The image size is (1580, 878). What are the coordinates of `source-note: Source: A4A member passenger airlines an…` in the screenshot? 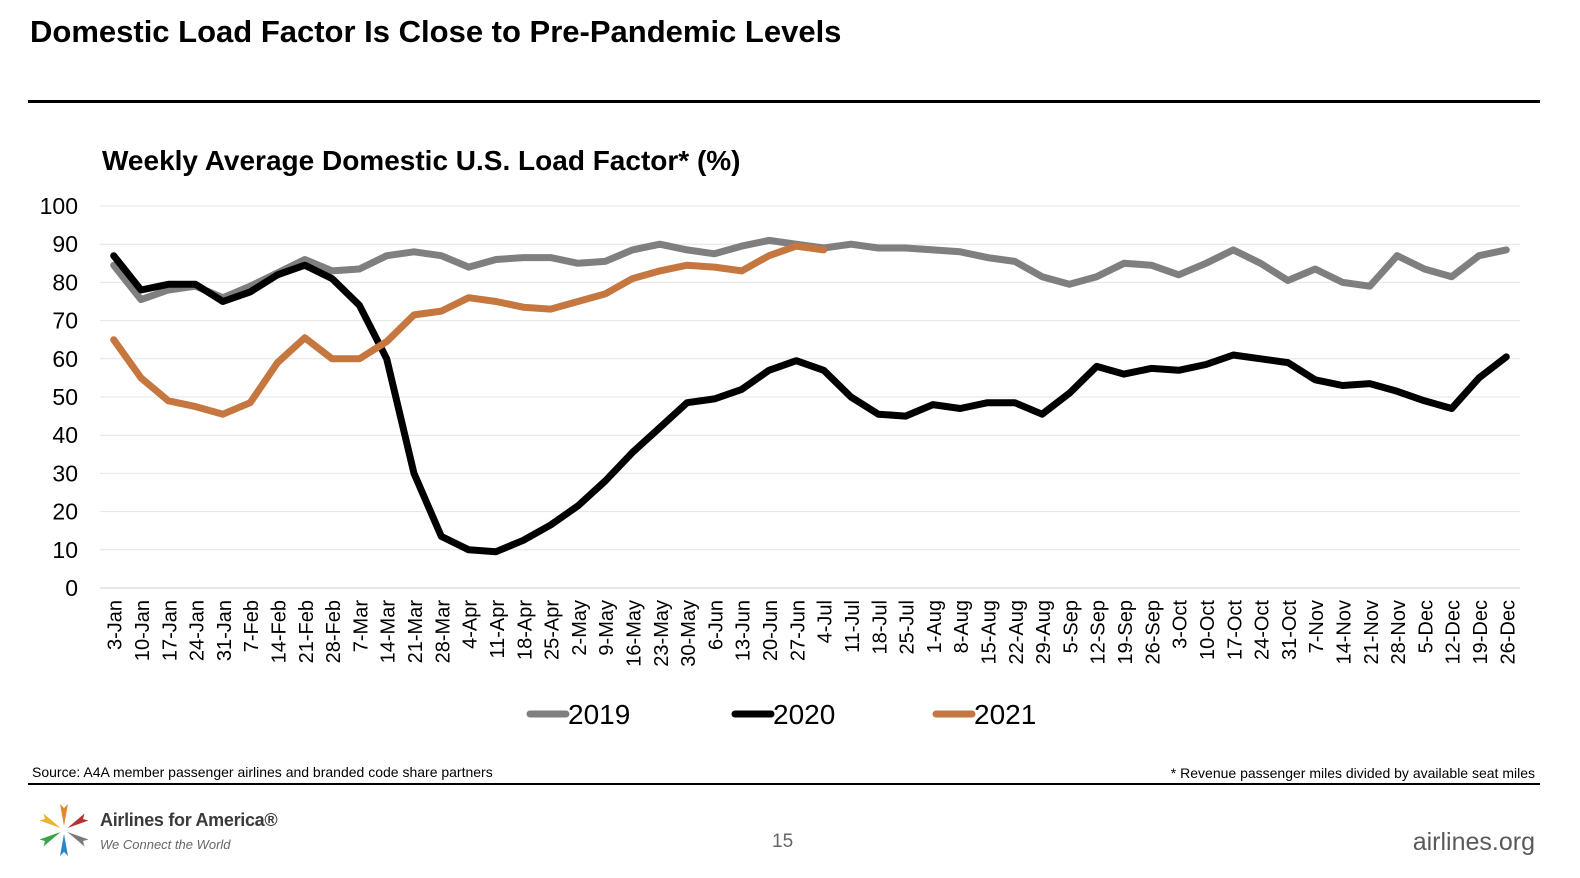 It's located at (262, 772).